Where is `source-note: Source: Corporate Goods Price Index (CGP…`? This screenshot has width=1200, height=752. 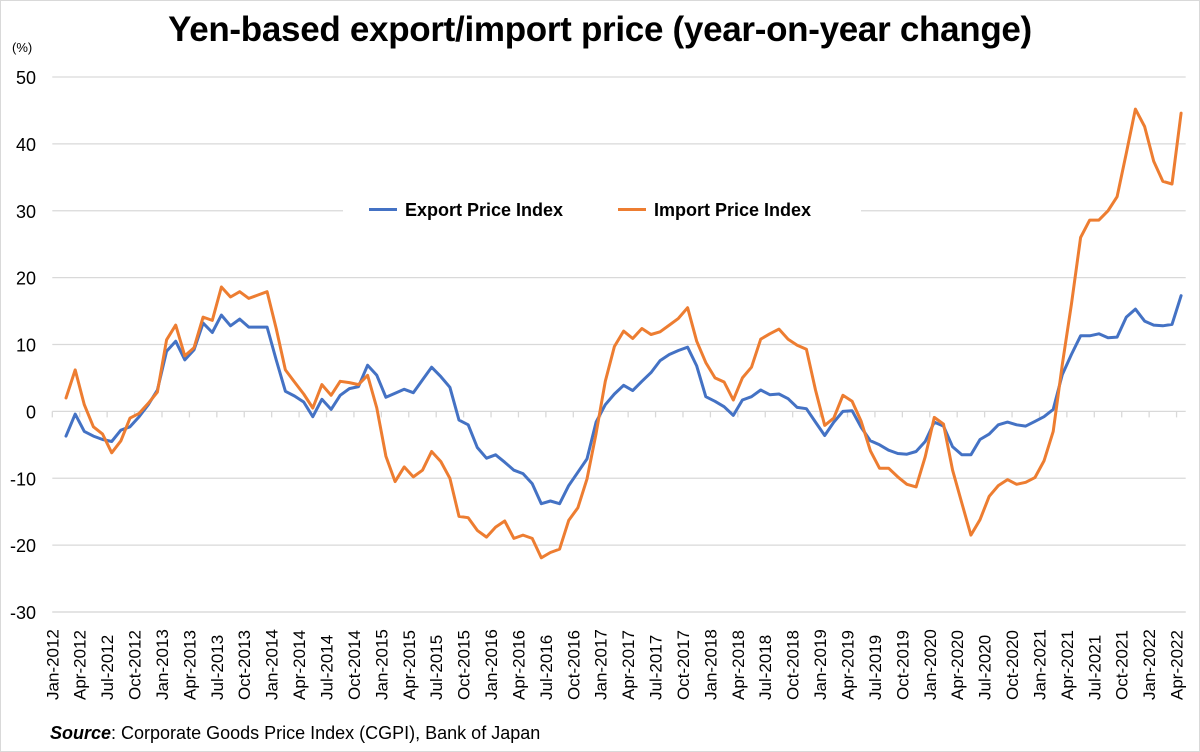
source-note: Source: Corporate Goods Price Index (CGP… is located at coordinates (295, 733).